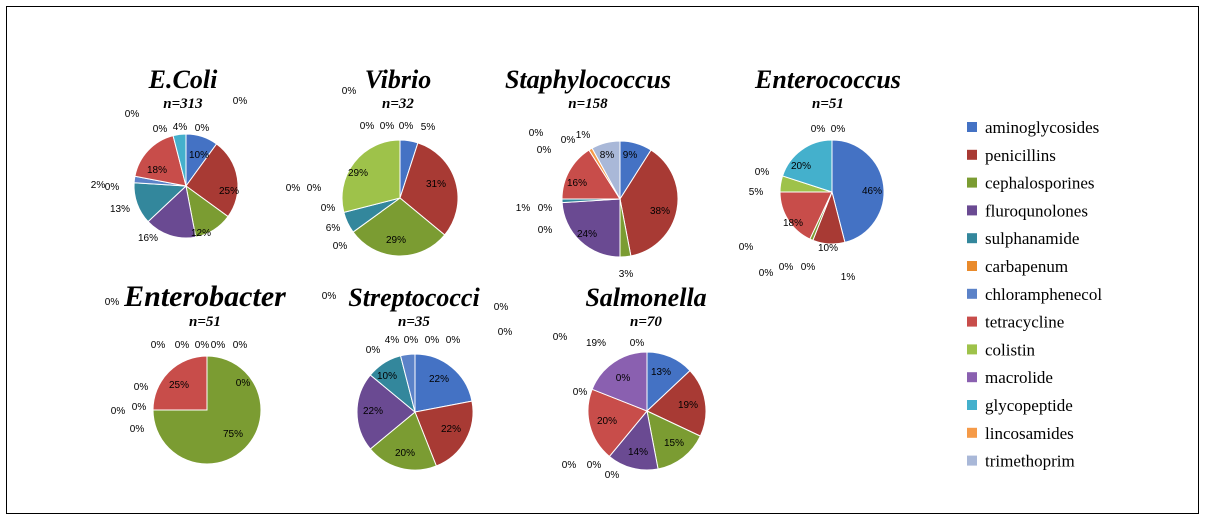 This screenshot has height=522, width=1207. I want to click on data-label-fluroqunolones: 14%, so click(638, 452).